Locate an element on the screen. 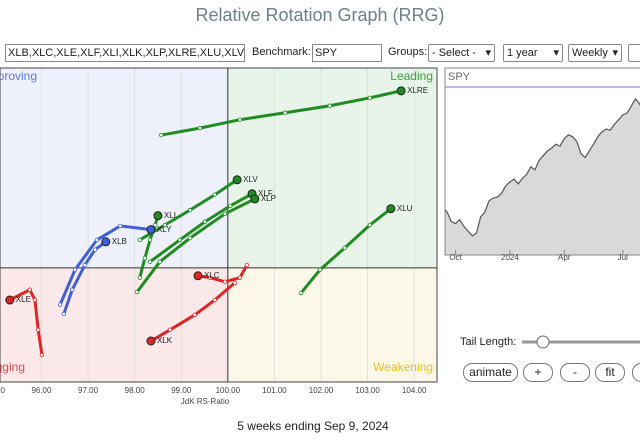 The image size is (640, 438). quadrant-label: Weakening is located at coordinates (403, 367).